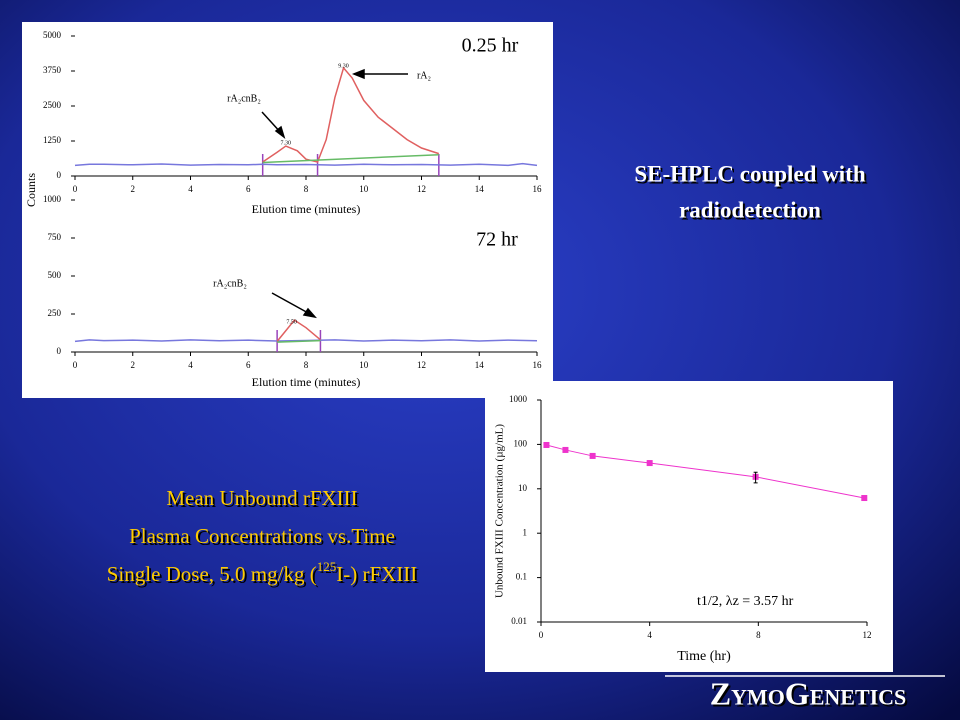 This screenshot has height=720, width=960. Describe the element at coordinates (55, 237) in the screenshot. I see `y-tick-label: 750` at that location.